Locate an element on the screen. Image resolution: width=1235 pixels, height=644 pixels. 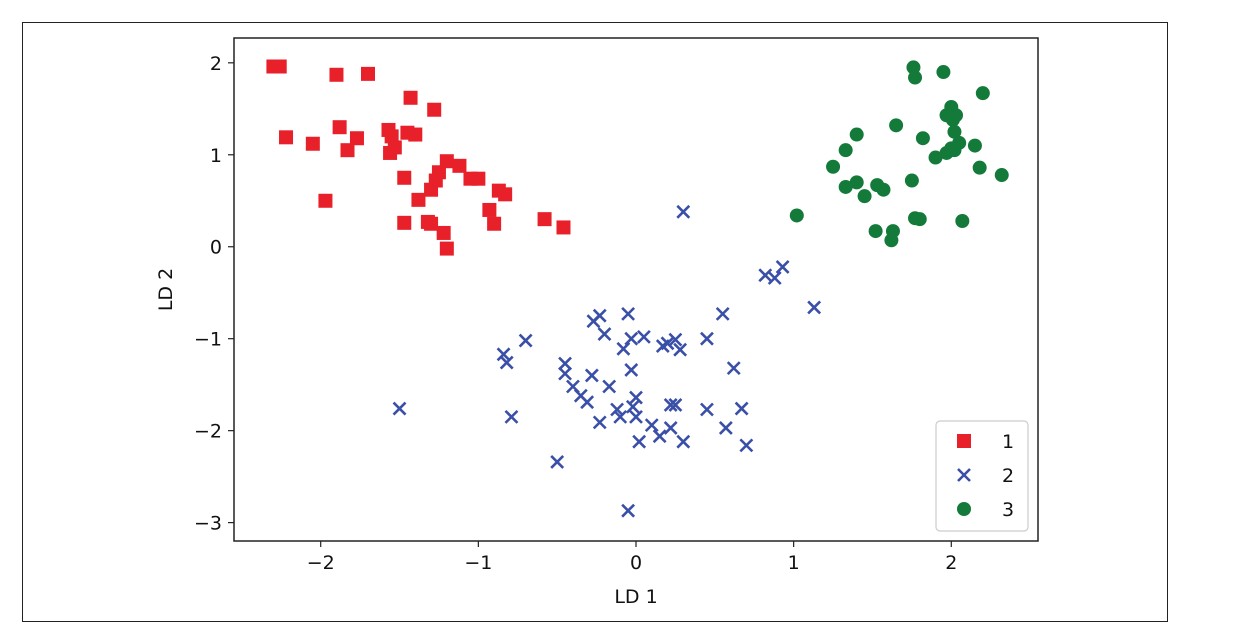
x-tick-label: 0 is located at coordinates (636, 563).